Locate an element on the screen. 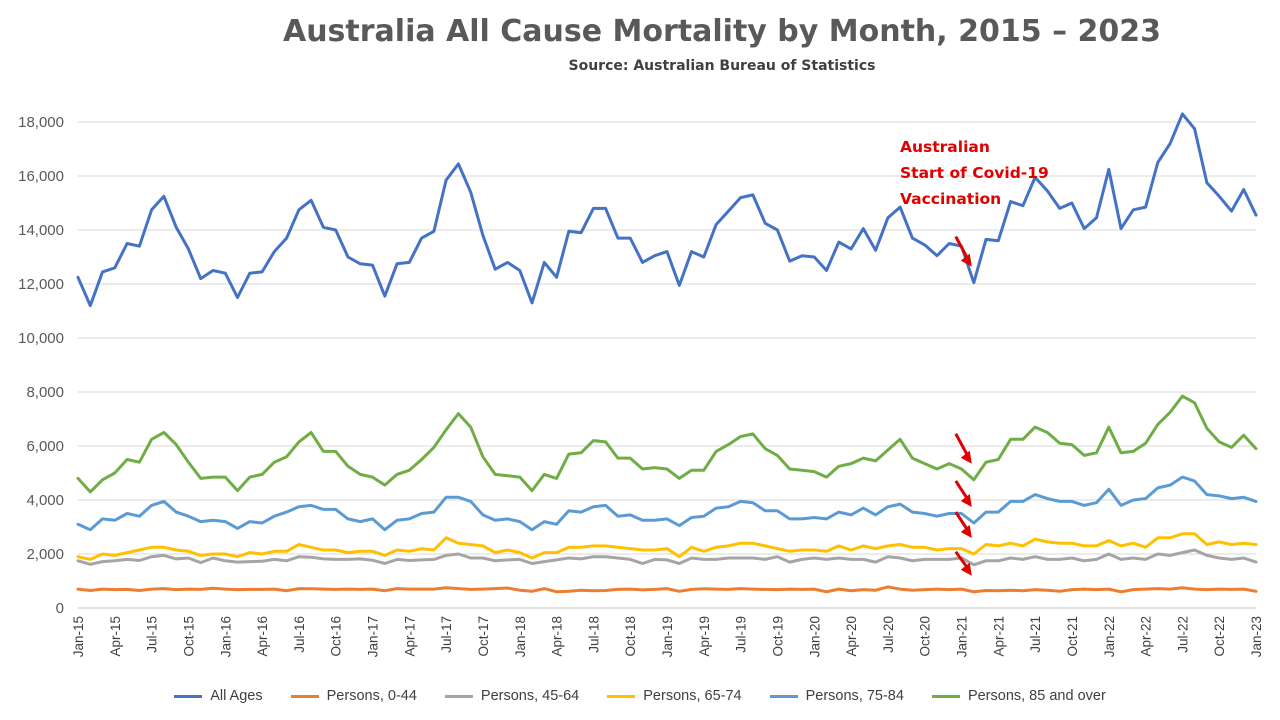 The width and height of the screenshot is (1280, 720). chart-subtitle: Source: Australian Bureau of Statistics is located at coordinates (722, 66).